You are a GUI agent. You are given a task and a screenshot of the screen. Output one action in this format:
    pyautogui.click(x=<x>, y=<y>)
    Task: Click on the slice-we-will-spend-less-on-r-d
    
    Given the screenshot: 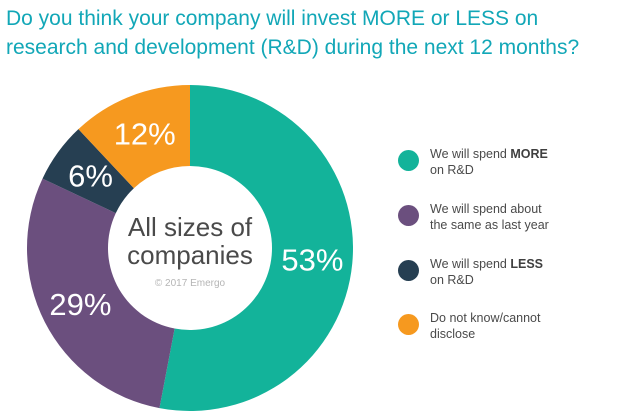 What is the action you would take?
    pyautogui.click(x=88, y=171)
    